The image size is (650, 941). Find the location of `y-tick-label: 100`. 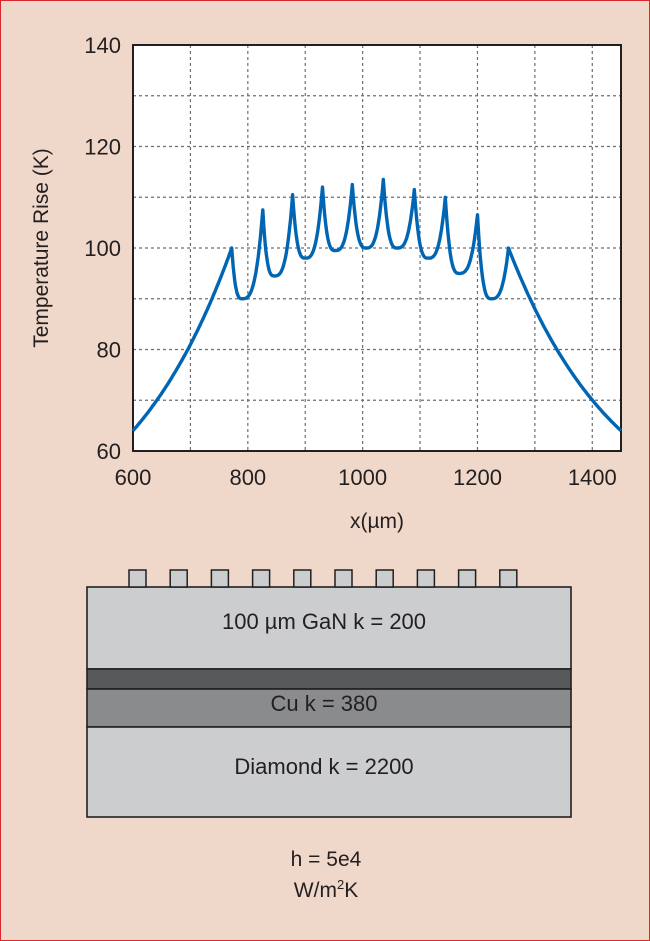

y-tick-label: 100 is located at coordinates (102, 248).